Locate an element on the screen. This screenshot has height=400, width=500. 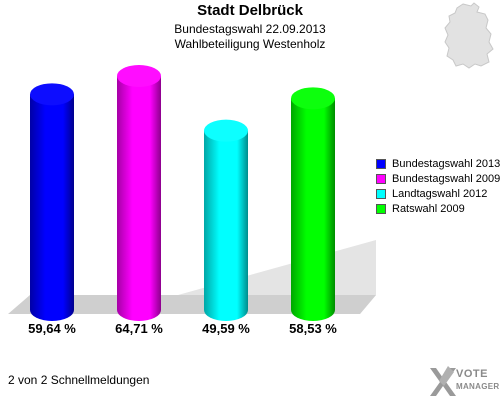
chart-subtitle-turnout: Wahlbeteiligung Westenholz is located at coordinates (250, 44).